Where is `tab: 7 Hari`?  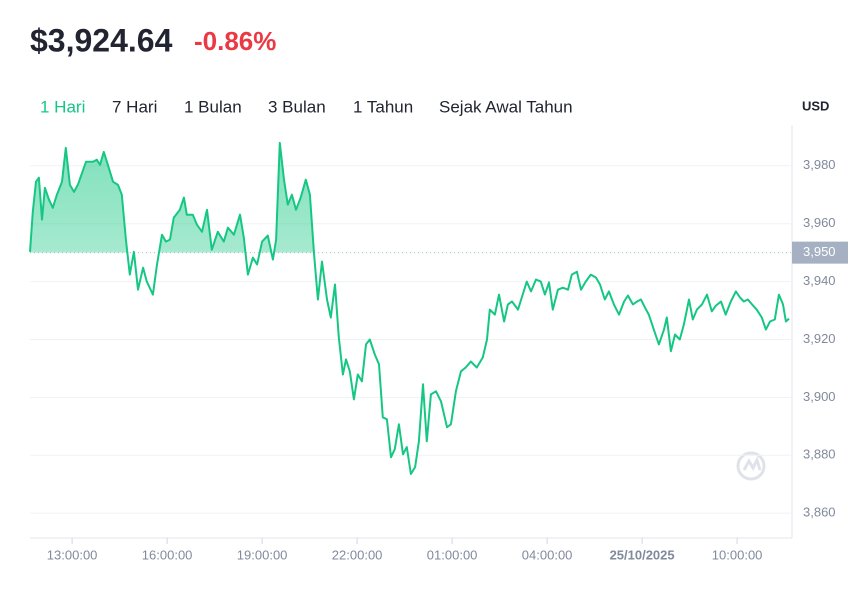 tab: 7 Hari is located at coordinates (134, 106).